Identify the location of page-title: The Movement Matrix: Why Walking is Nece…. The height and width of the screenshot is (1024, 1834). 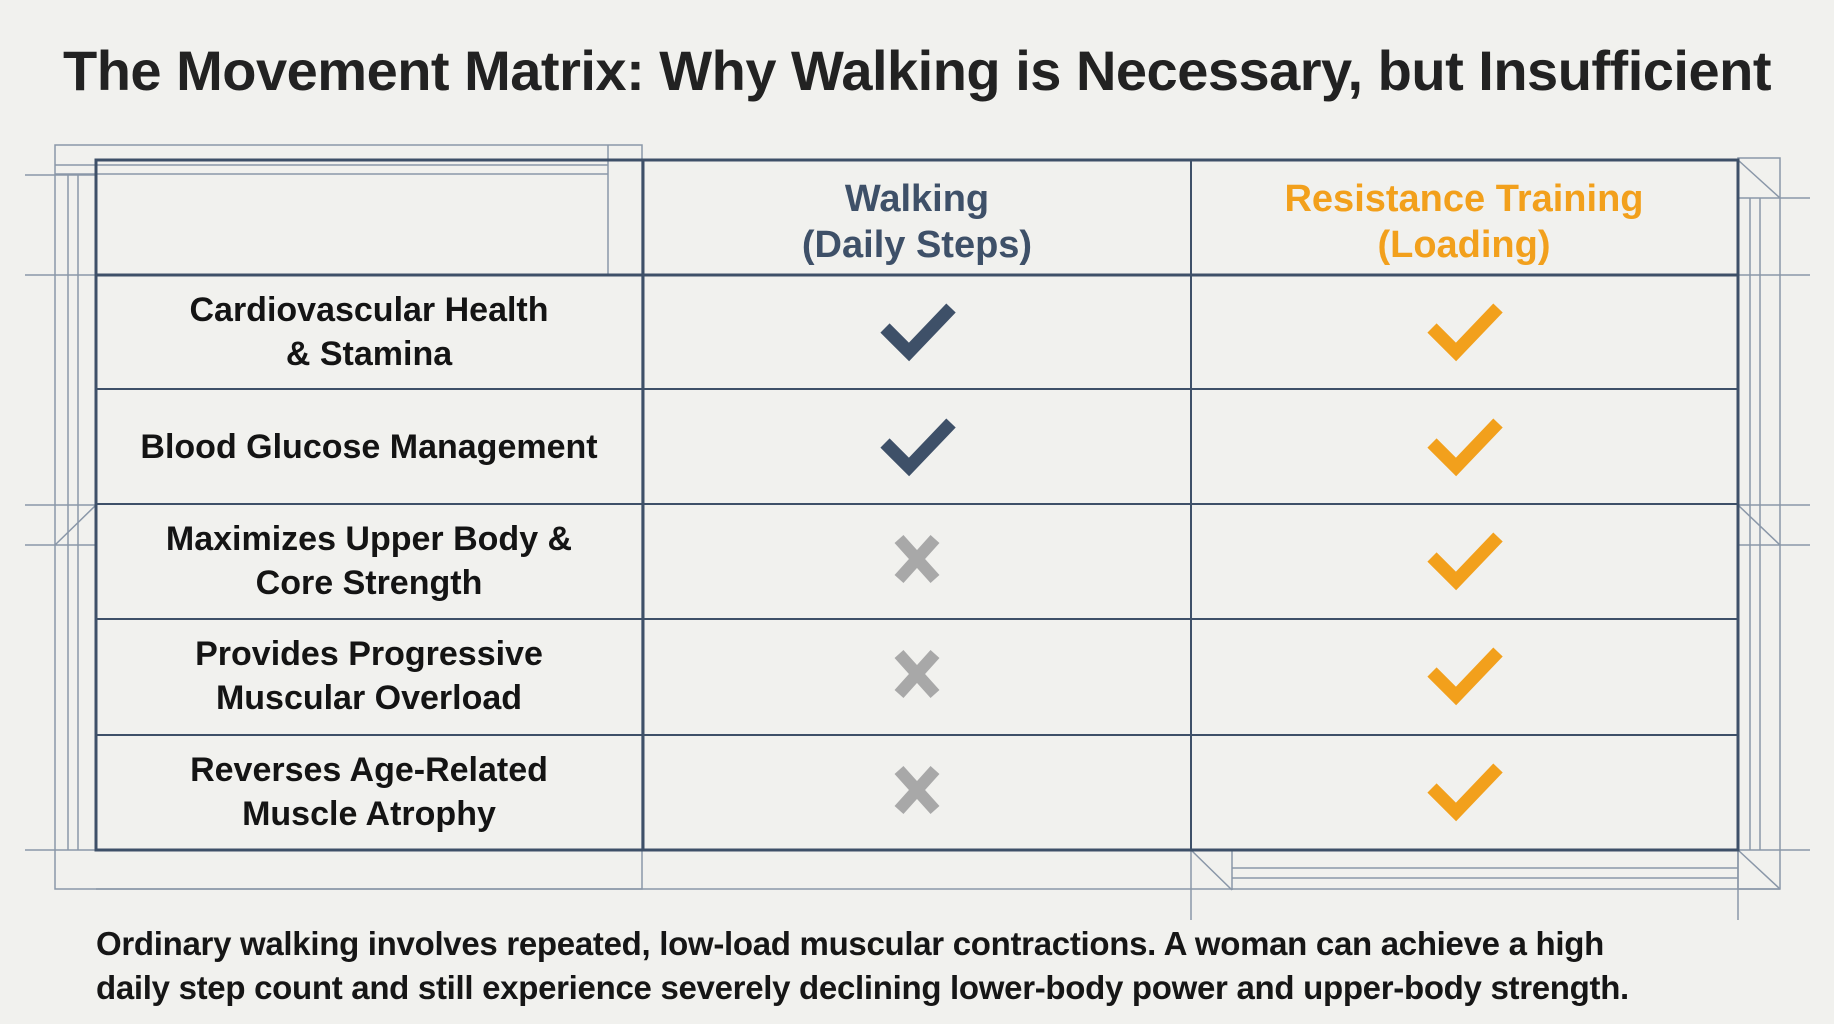
(917, 70).